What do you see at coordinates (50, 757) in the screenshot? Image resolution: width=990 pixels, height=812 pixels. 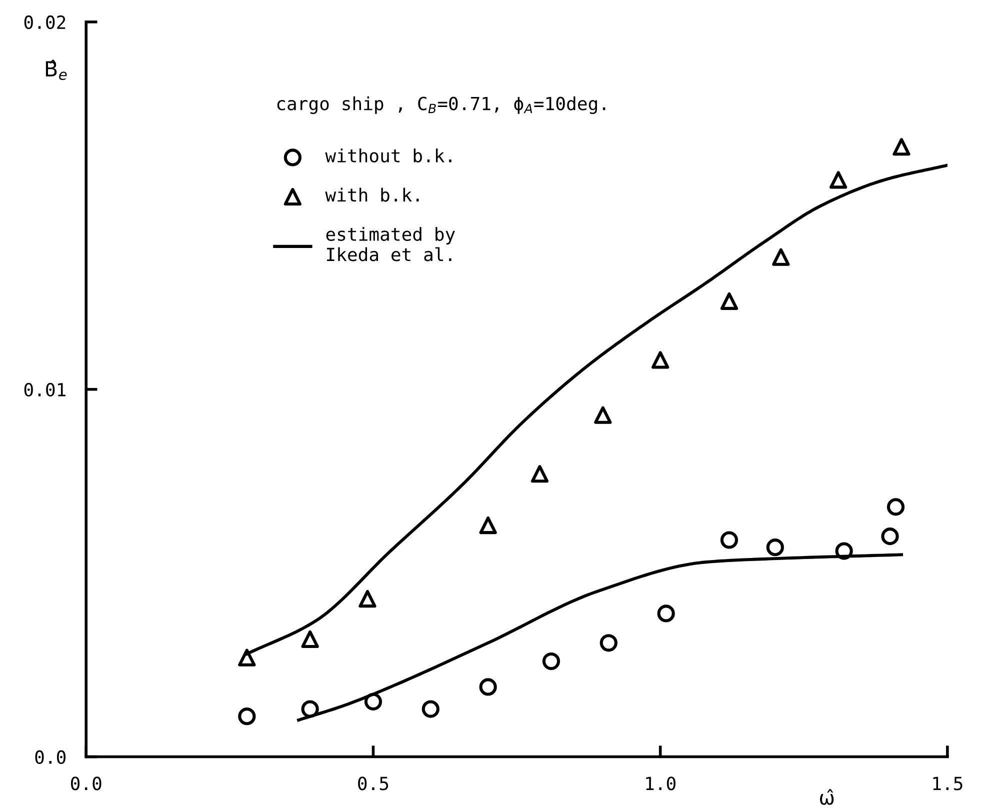 I see `y-tick-label: 0.0` at bounding box center [50, 757].